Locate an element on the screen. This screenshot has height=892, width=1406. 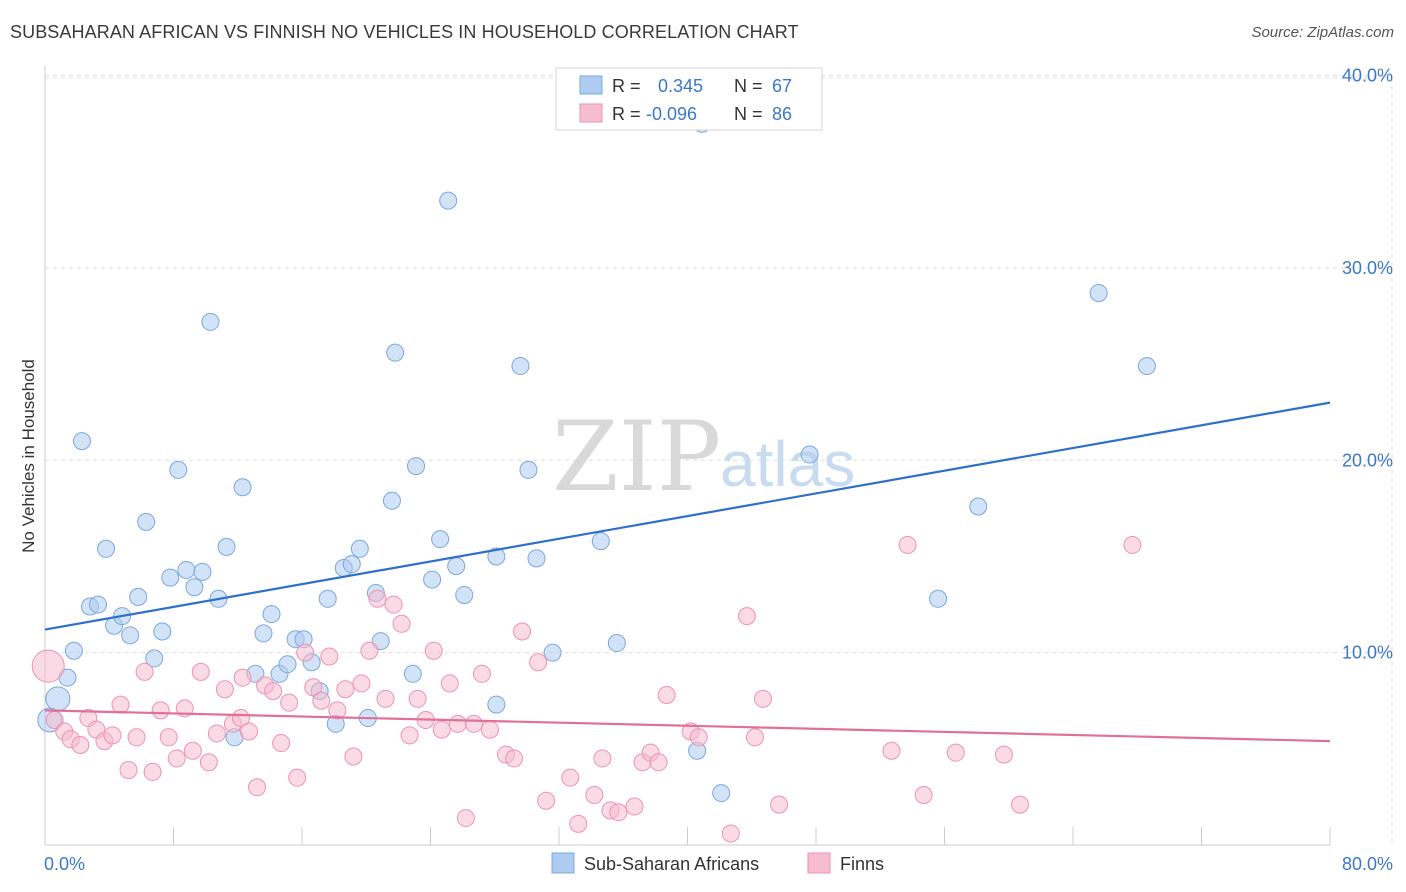
y-tick-label: 40.0% is located at coordinates (1367, 76).